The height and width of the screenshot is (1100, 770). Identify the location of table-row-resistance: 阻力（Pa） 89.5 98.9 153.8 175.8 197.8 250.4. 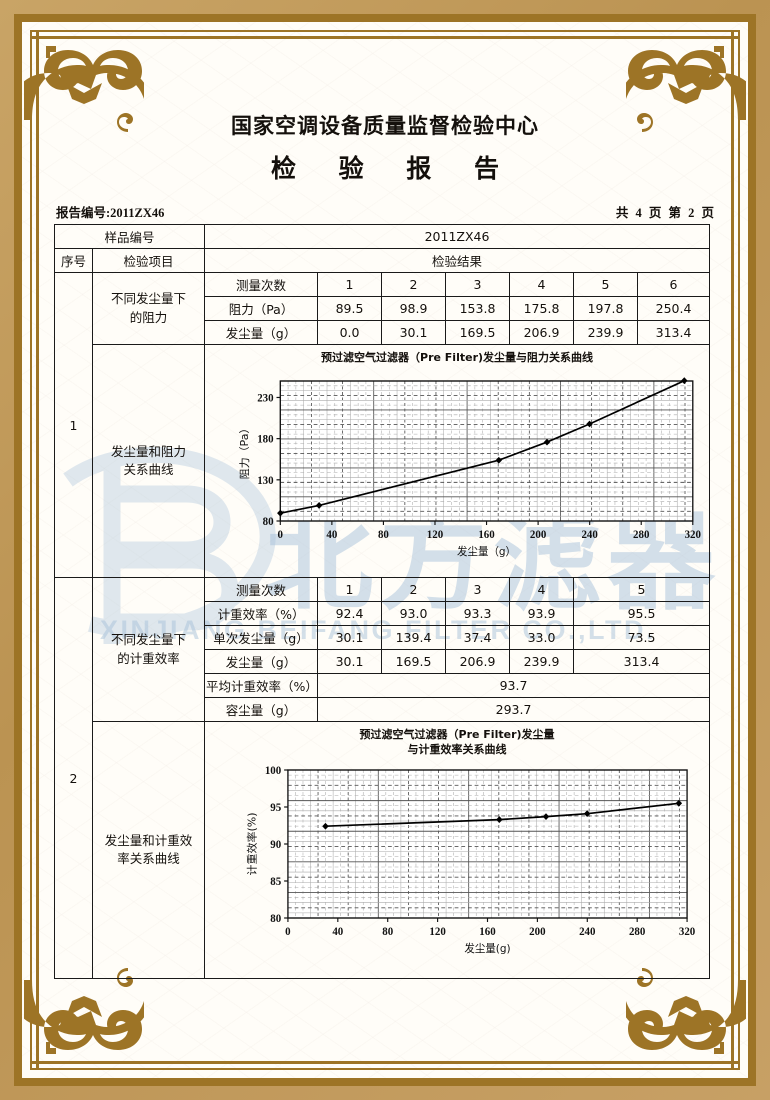
(383, 308).